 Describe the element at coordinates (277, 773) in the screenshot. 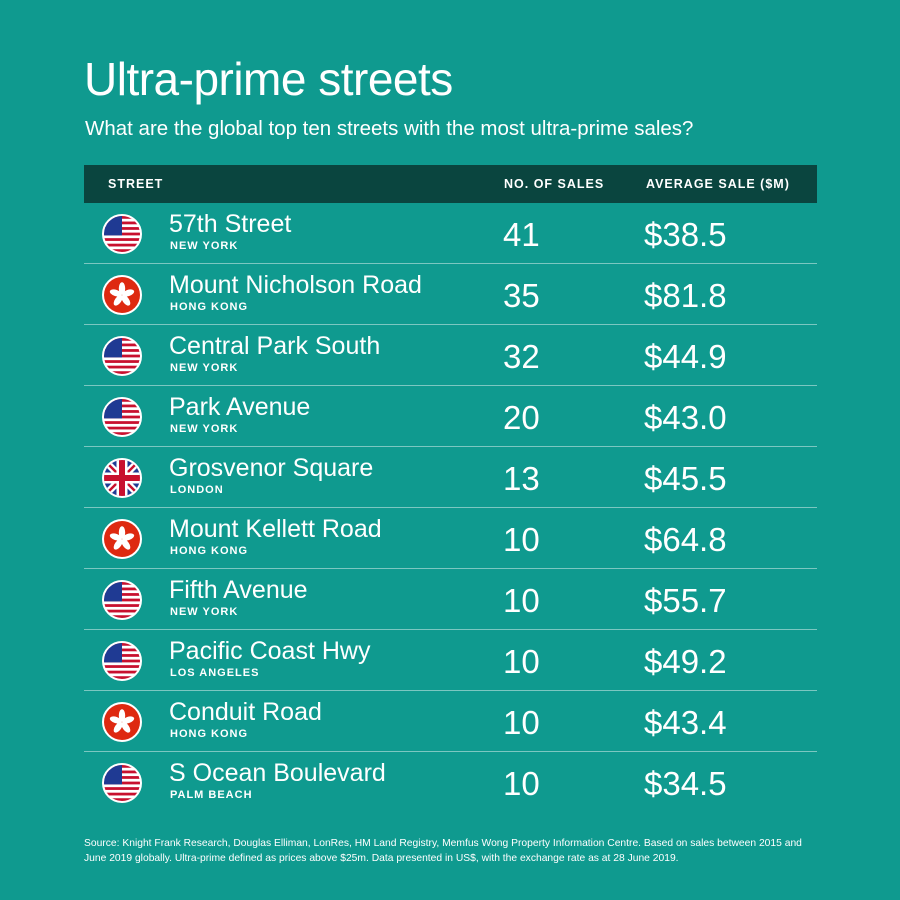

I see `street-name: S Ocean Boulevard` at that location.